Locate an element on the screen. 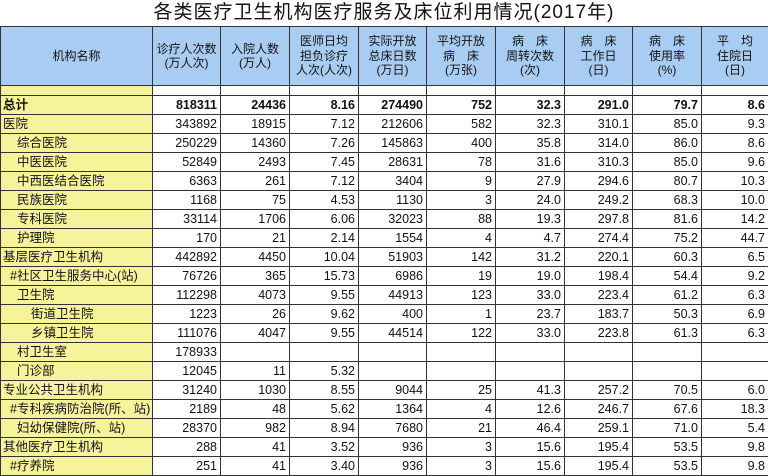 This screenshot has height=476, width=768. row-label: 妇幼保健院(所、站) is located at coordinates (77, 428).